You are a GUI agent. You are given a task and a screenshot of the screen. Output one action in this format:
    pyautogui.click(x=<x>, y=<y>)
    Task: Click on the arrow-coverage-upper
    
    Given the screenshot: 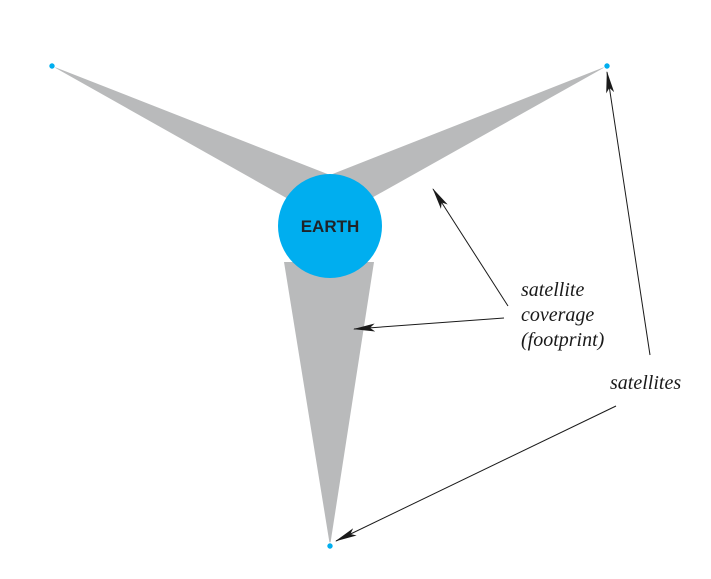 What is the action you would take?
    pyautogui.click(x=470, y=247)
    